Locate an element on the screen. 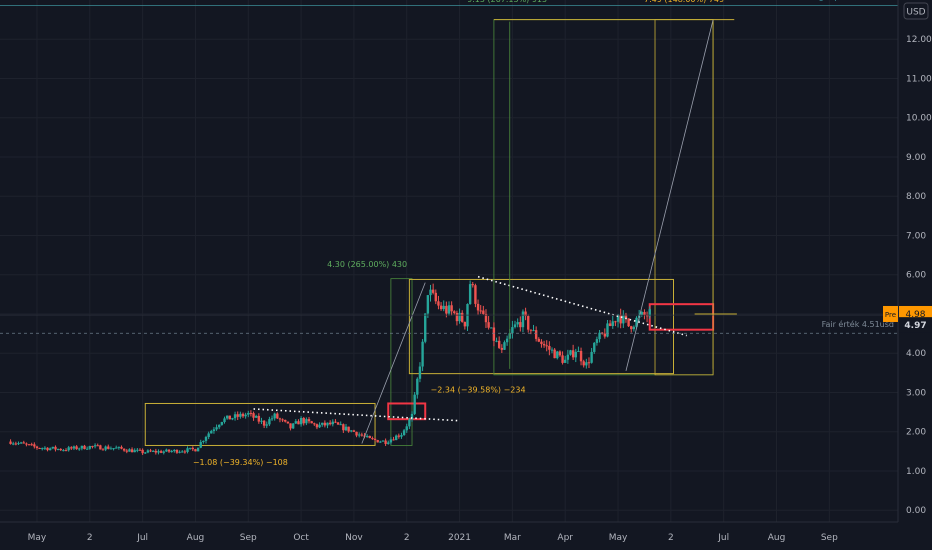 The height and width of the screenshot is (550, 932). time-tick-label: Apr is located at coordinates (565, 538).